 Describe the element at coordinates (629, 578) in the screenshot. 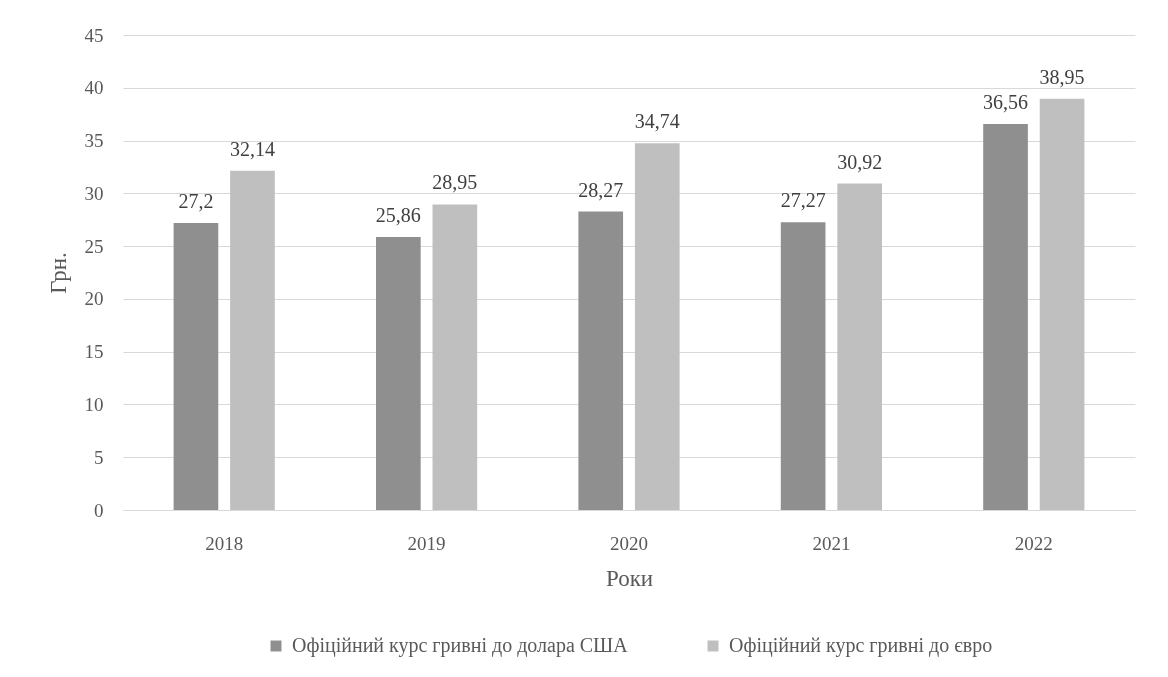

I see `x-axis-title: Роки` at that location.